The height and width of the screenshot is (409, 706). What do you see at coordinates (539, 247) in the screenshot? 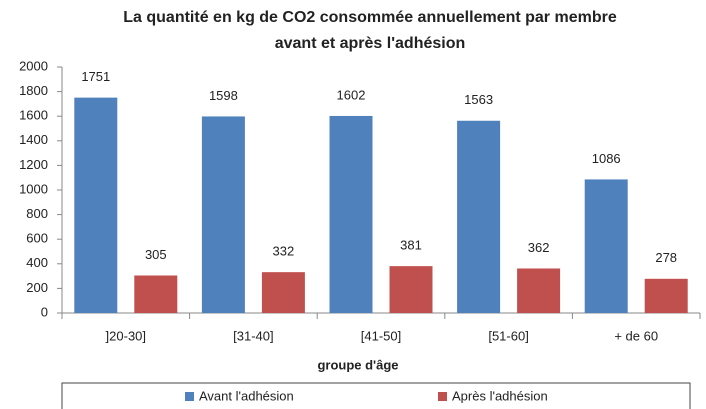
I see `data-label: 362` at bounding box center [539, 247].